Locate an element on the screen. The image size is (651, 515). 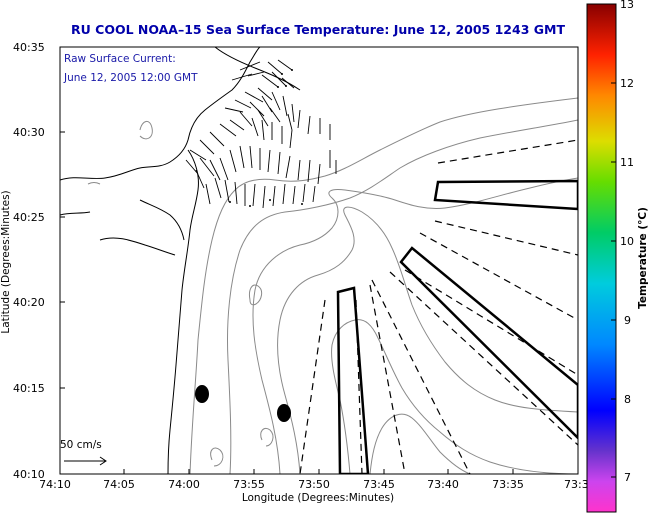
y-axis-label: Latitude (Degrees:Minutes) is located at coordinates (6, 261).